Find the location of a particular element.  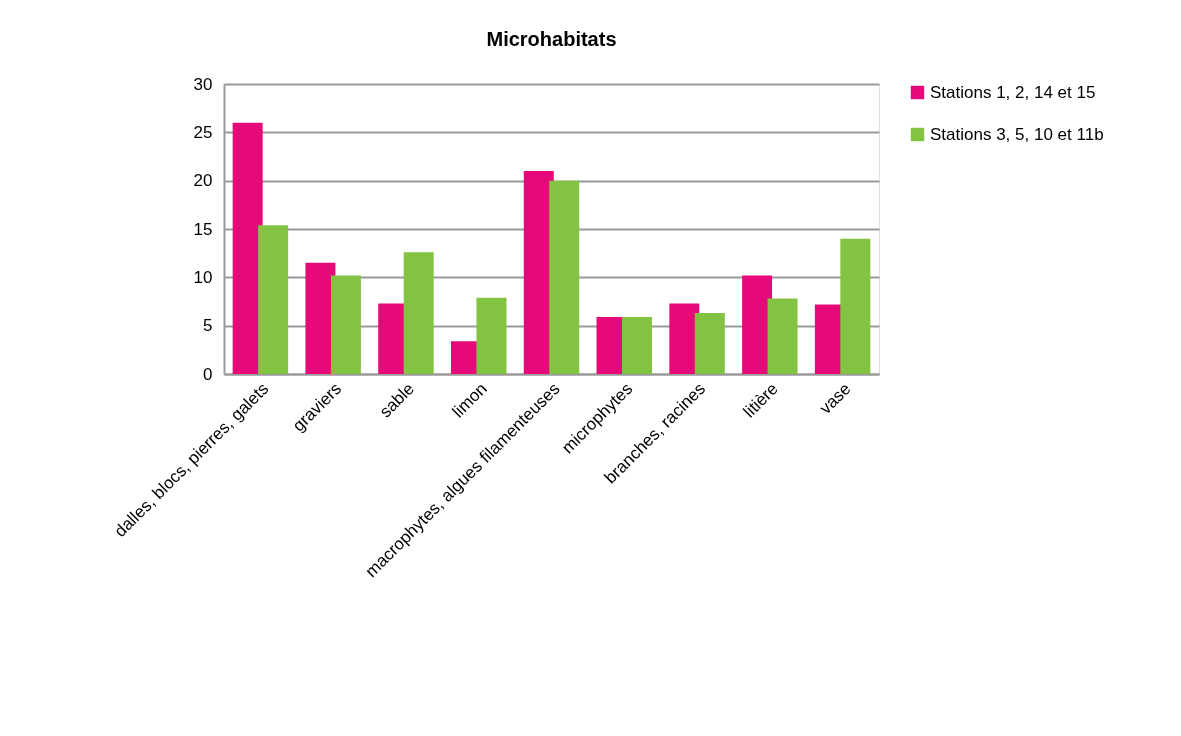

y-tick-label: 10 is located at coordinates (203, 277).